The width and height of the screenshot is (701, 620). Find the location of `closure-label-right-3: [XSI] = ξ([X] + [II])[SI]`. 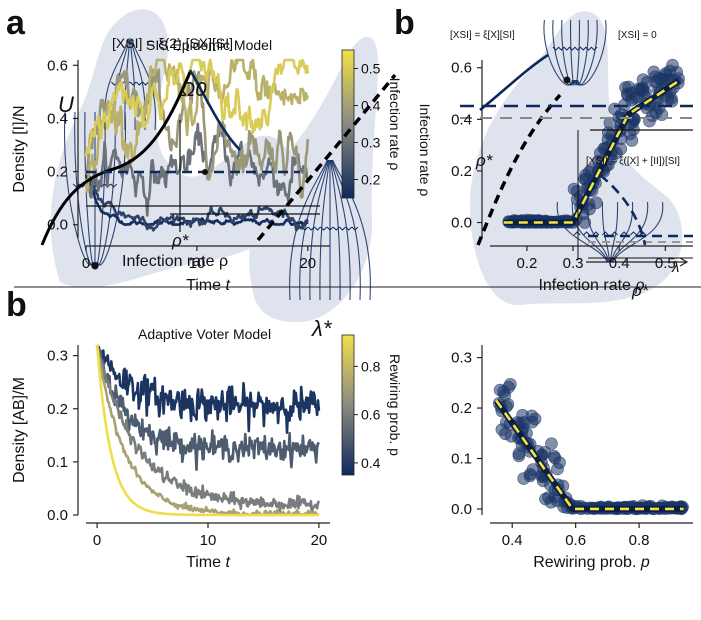

closure-label-right-3: [XSI] = ξ([X] + [II])[SI] is located at coordinates (633, 161).